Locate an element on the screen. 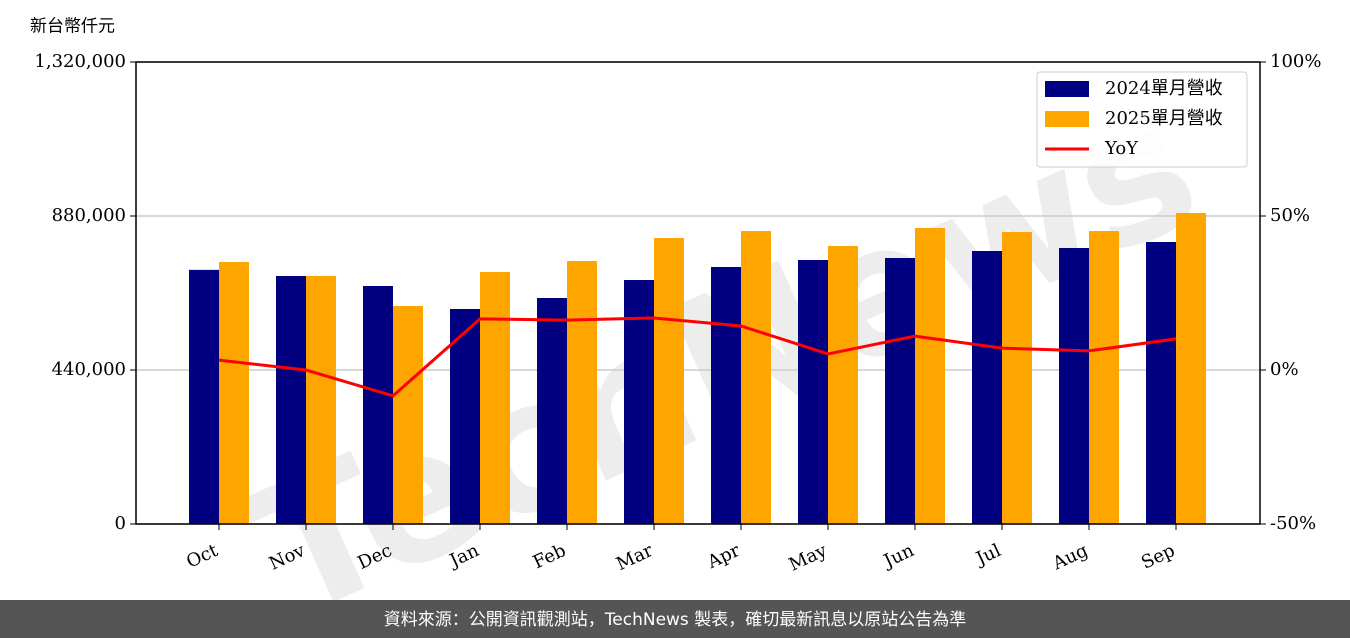 This screenshot has width=1350, height=638. x-tick-label: Apr is located at coordinates (723, 557).